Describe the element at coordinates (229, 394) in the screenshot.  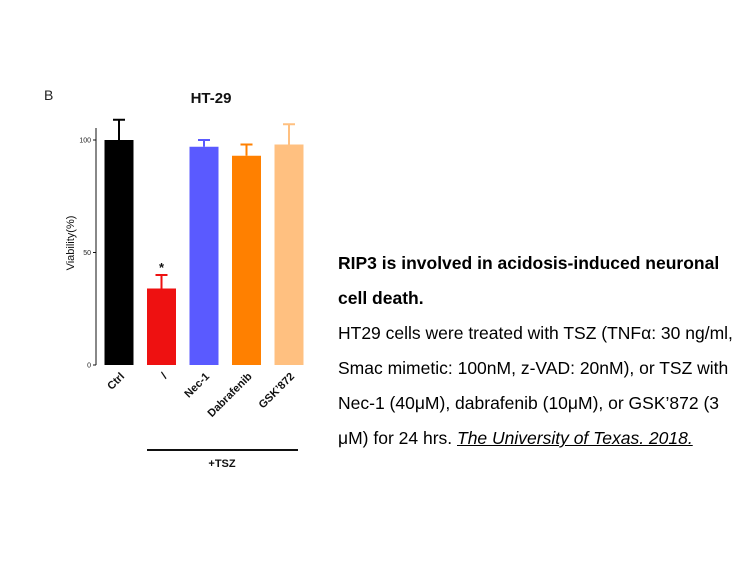
I see `x-tick-label: Dabrafenib` at that location.